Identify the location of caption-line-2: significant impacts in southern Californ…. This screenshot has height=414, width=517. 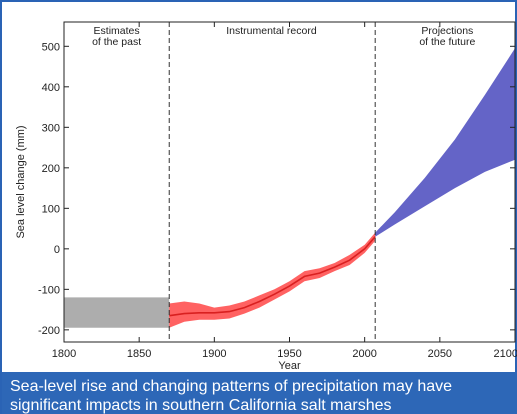
(201, 405).